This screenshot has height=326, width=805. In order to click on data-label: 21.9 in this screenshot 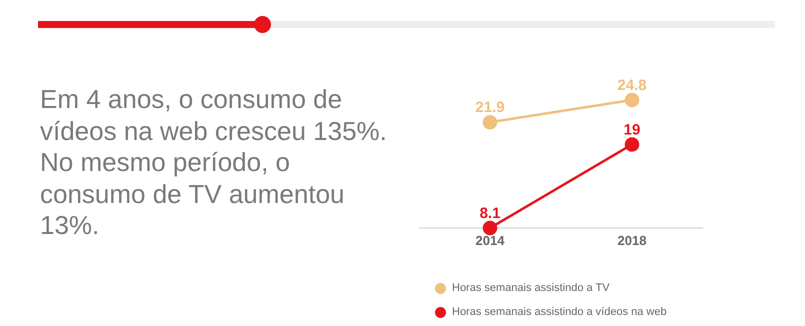, I will do `click(490, 107)`.